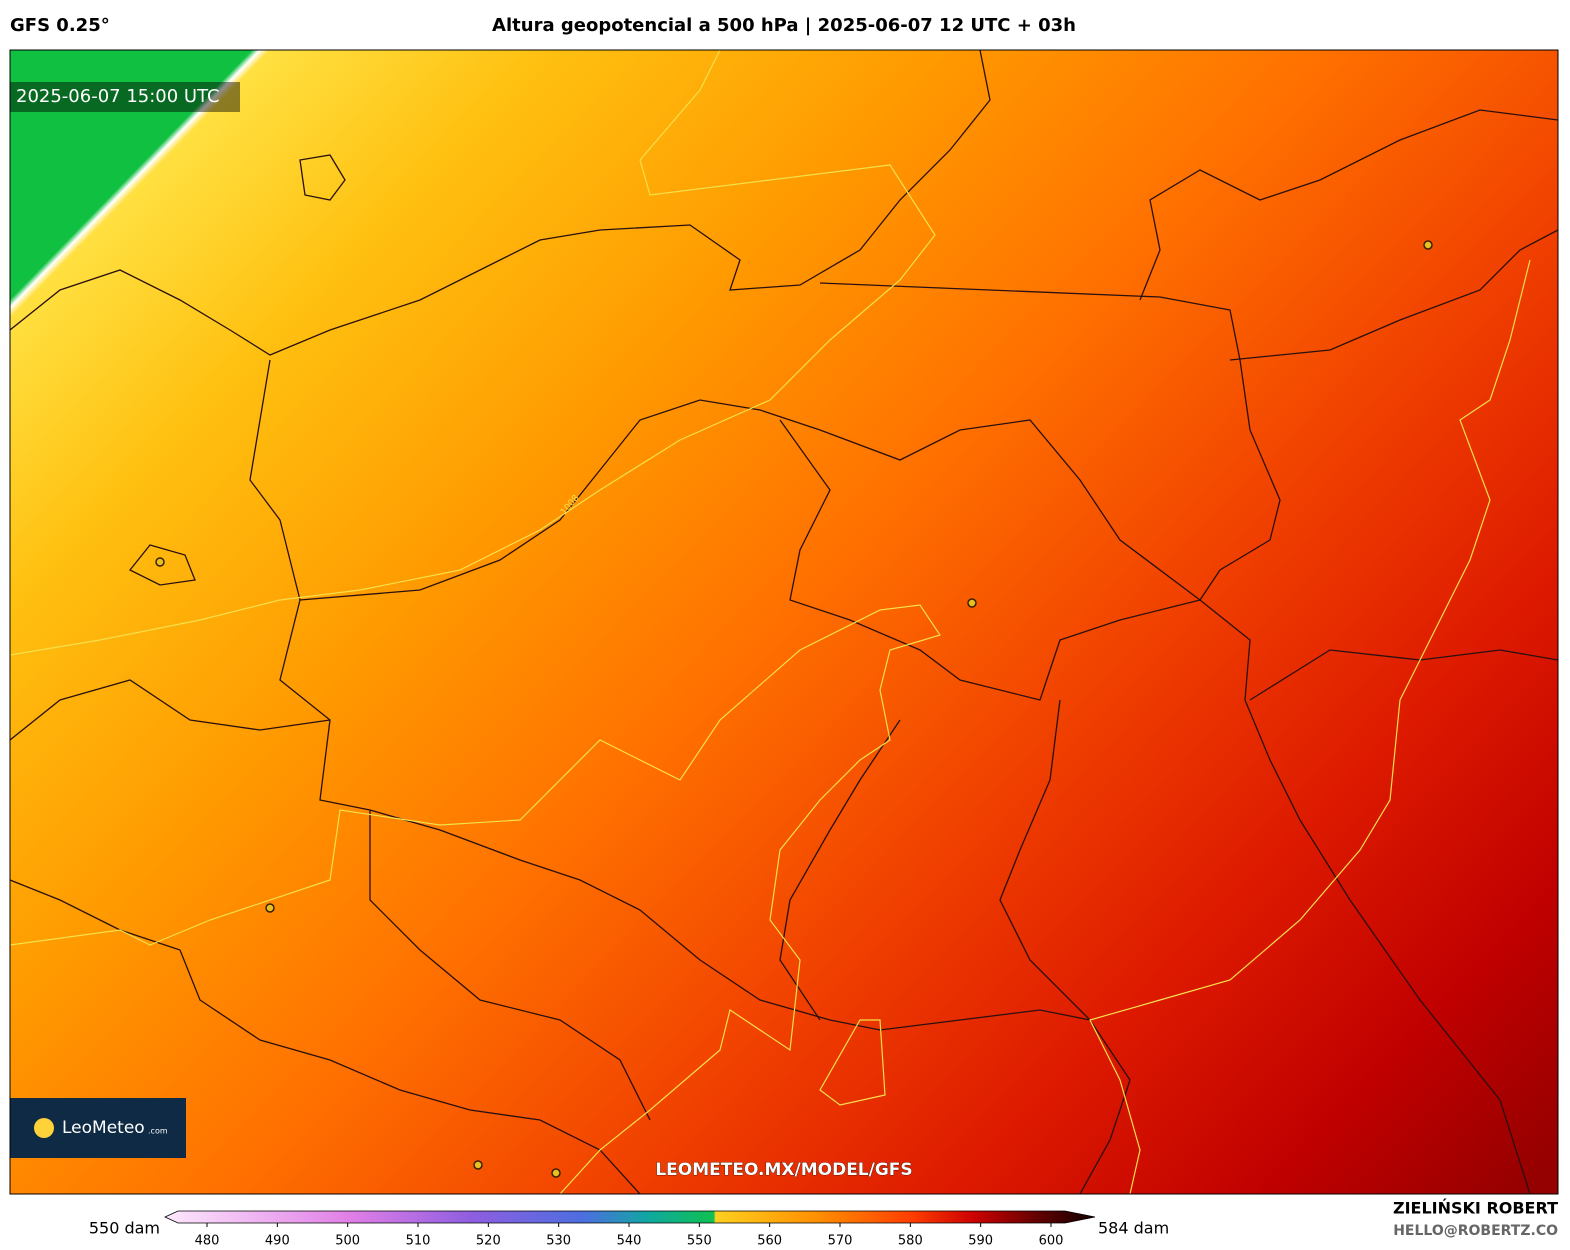  I want to click on colorbar-tick-label: 530, so click(558, 1241).